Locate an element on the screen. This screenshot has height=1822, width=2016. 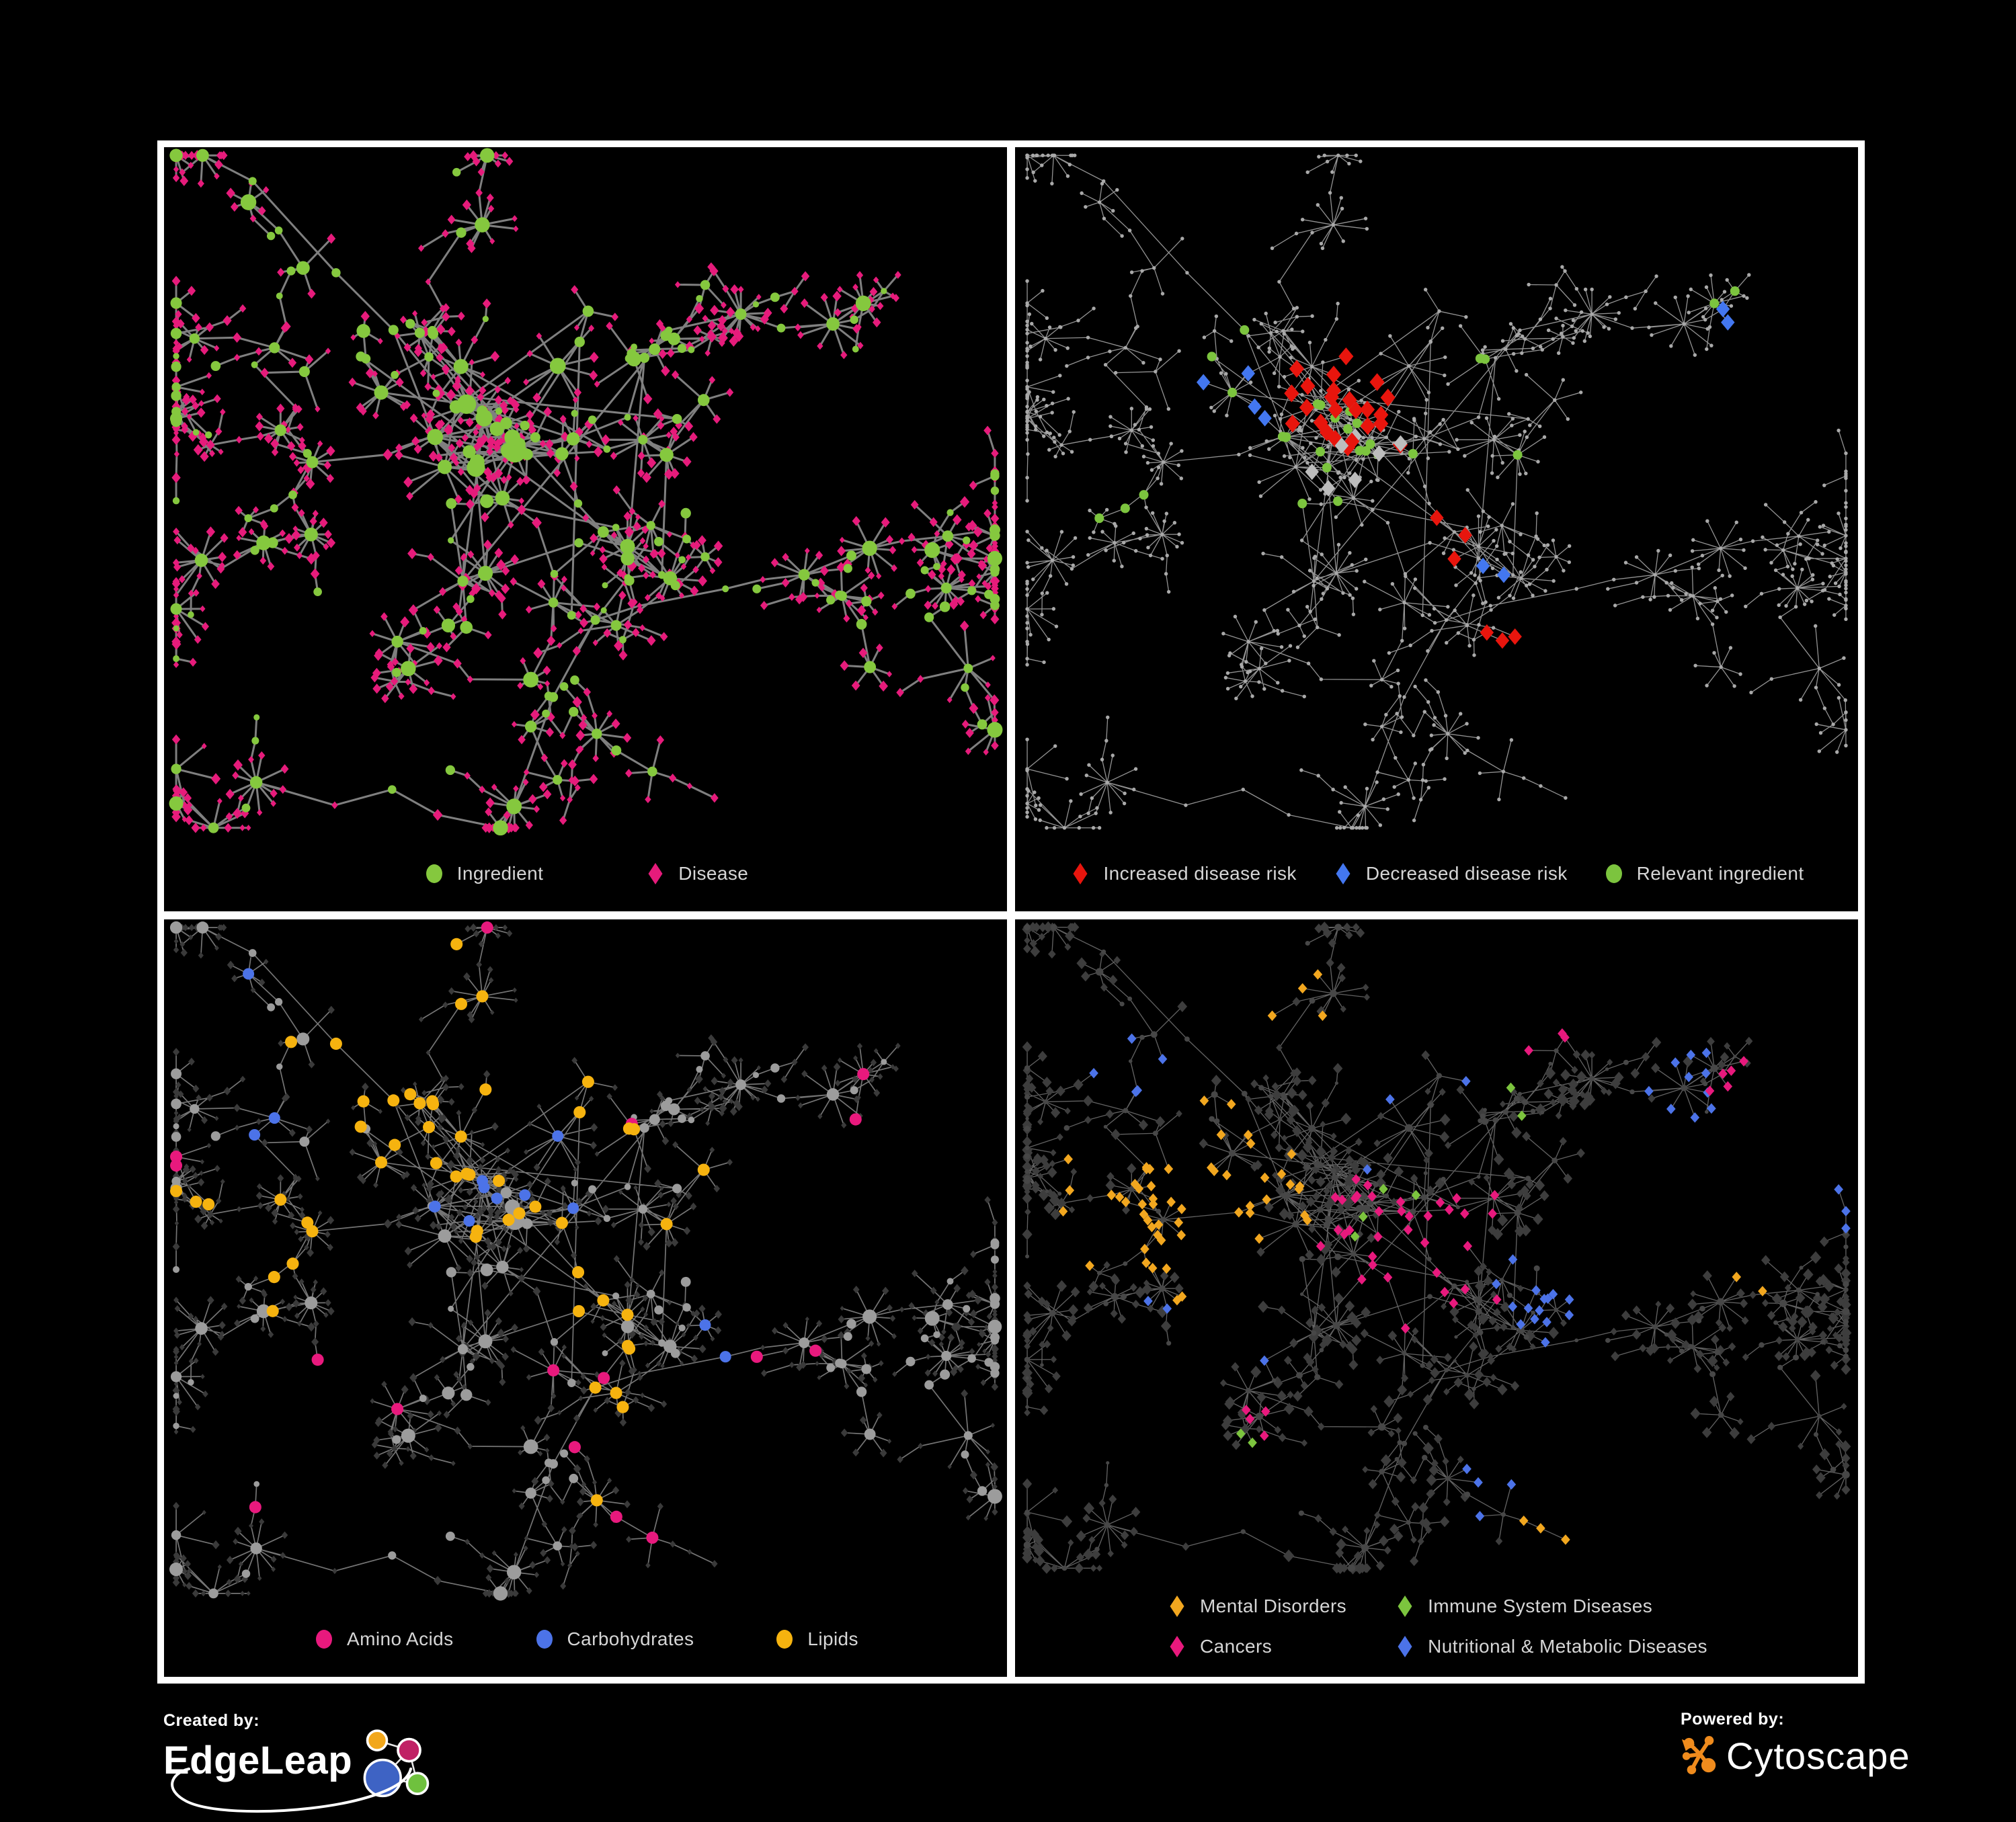
legend-item-mental-disorders: Mental Disorders is located at coordinates (1256, 1607).